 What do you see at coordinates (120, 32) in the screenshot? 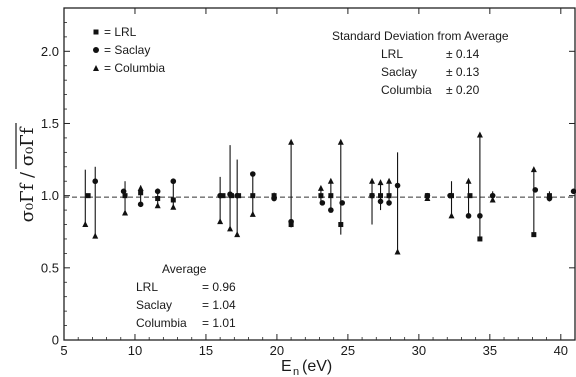
I see `legend-label-lrl: = LRL` at bounding box center [120, 32].